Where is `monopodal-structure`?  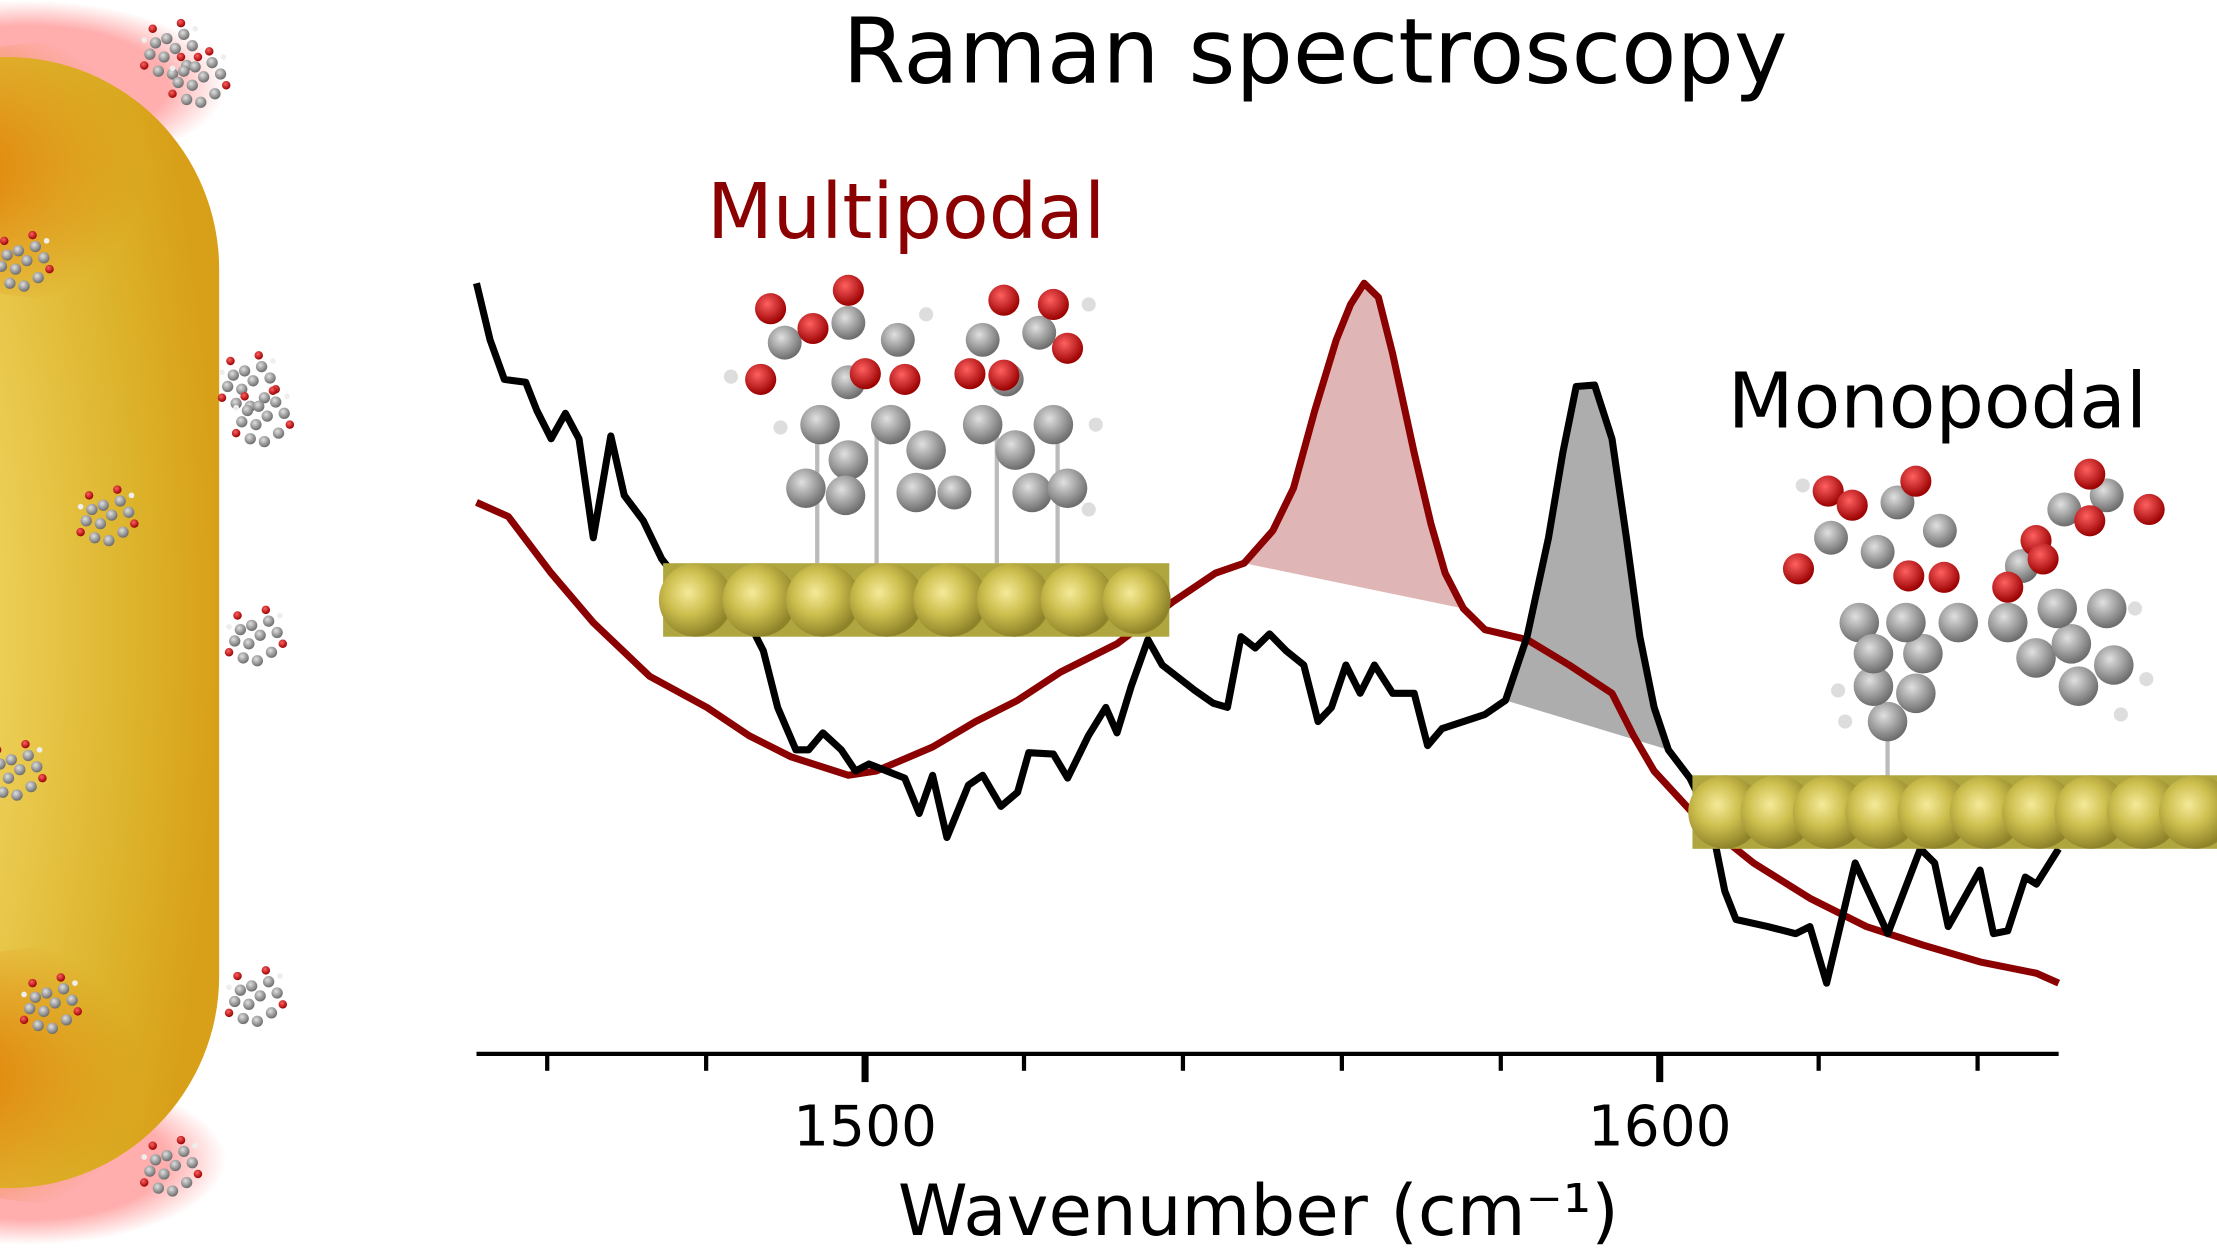 monopodal-structure is located at coordinates (1952, 653).